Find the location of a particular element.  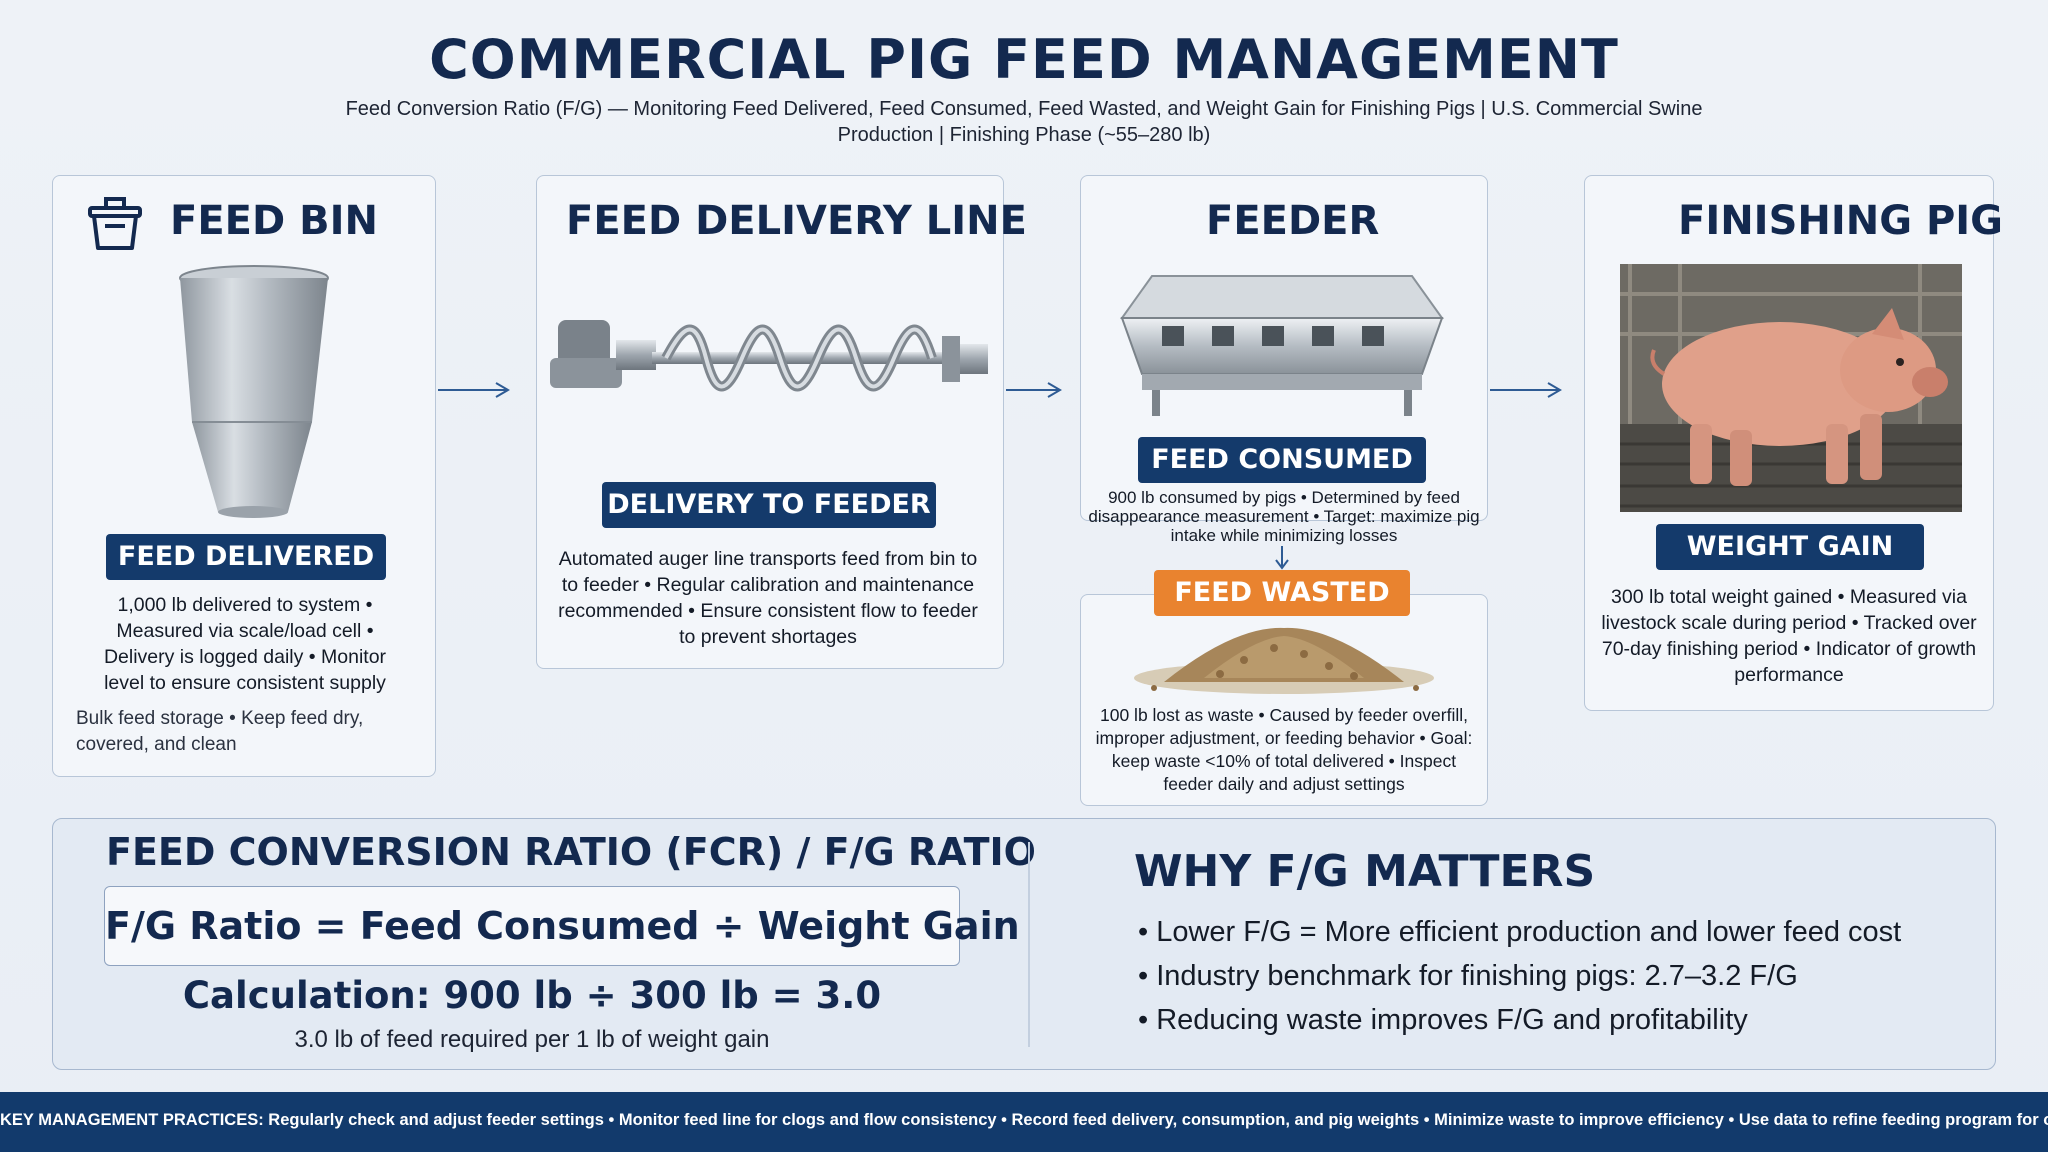

auger-image is located at coordinates (769, 356).